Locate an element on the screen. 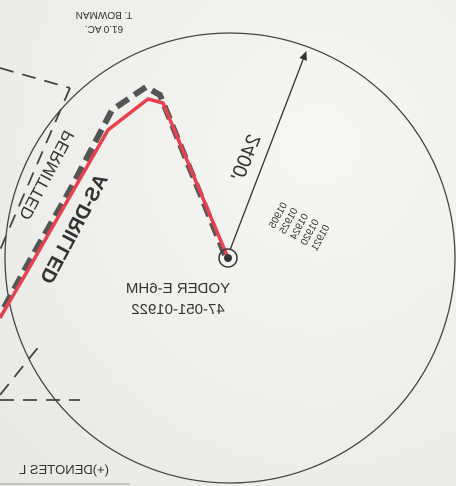  radius-arrow-icon is located at coordinates (268, 151).